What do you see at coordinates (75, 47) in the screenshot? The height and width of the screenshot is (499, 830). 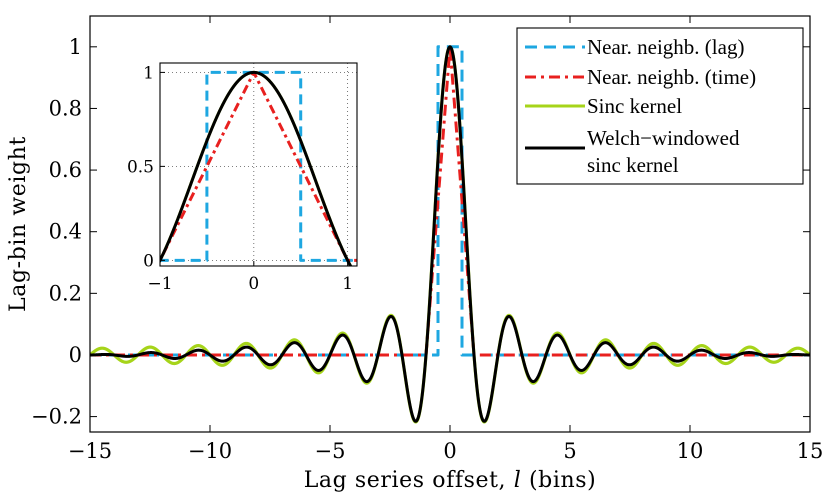 I see `main-y-tick-label: 1` at bounding box center [75, 47].